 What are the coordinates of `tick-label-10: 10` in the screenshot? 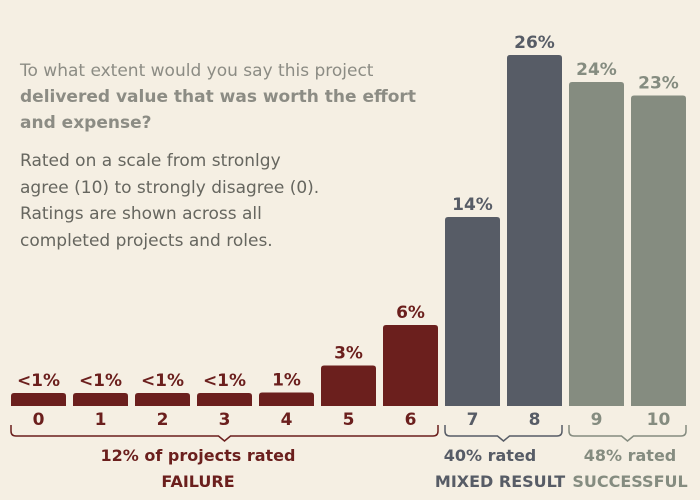 It's located at (659, 420).